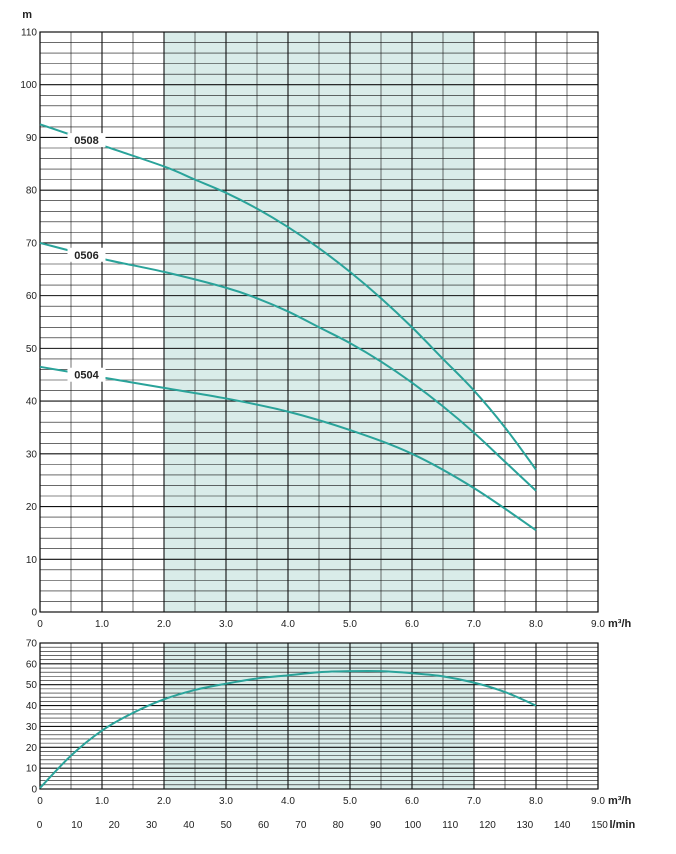 The width and height of the screenshot is (676, 854). What do you see at coordinates (40, 825) in the screenshot?
I see `efficiency-x2-tick-label: 0` at bounding box center [40, 825].